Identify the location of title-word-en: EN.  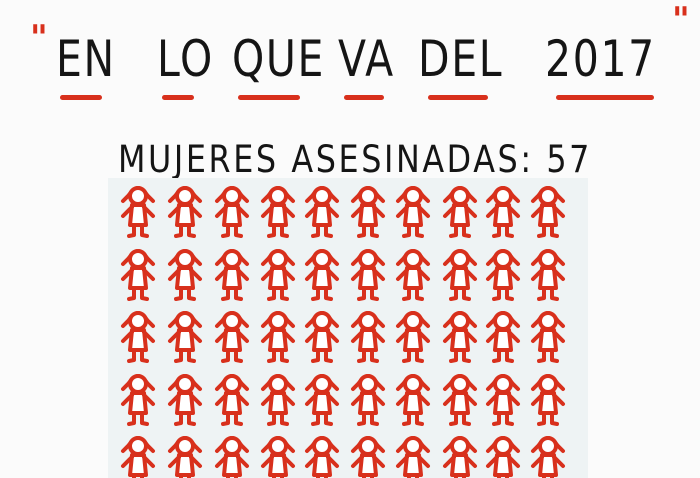
(86, 59).